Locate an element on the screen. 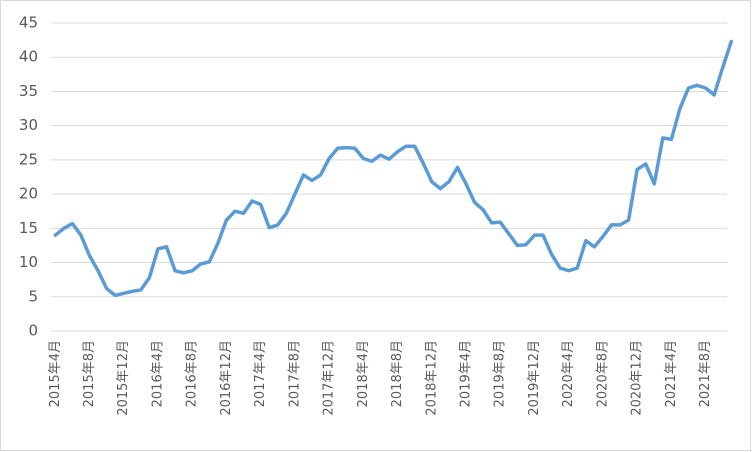 The height and width of the screenshot is (452, 752). x-tick-label: 2021年4月 is located at coordinates (671, 373).